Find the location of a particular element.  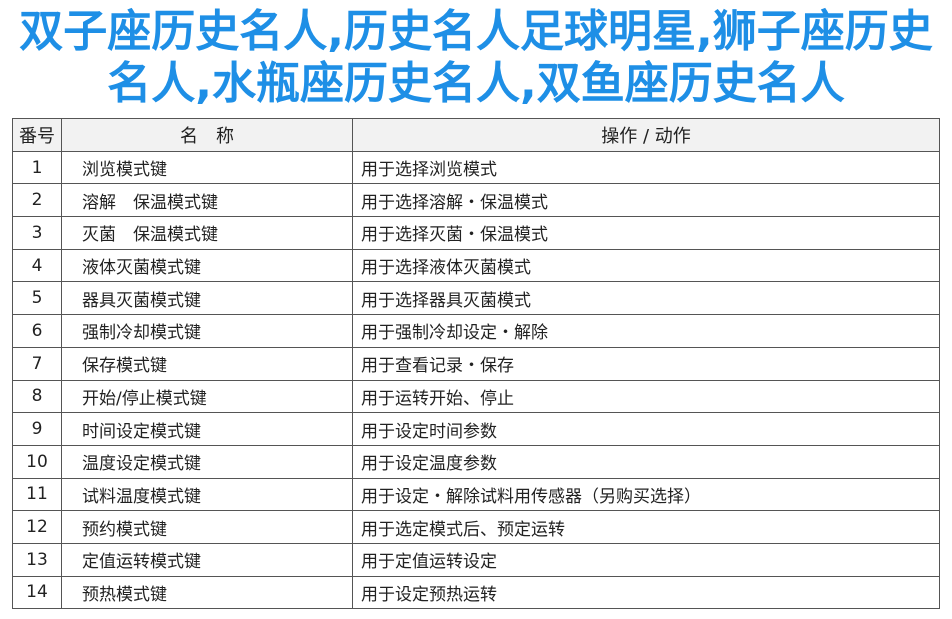

row-number: 11 is located at coordinates (37, 494).